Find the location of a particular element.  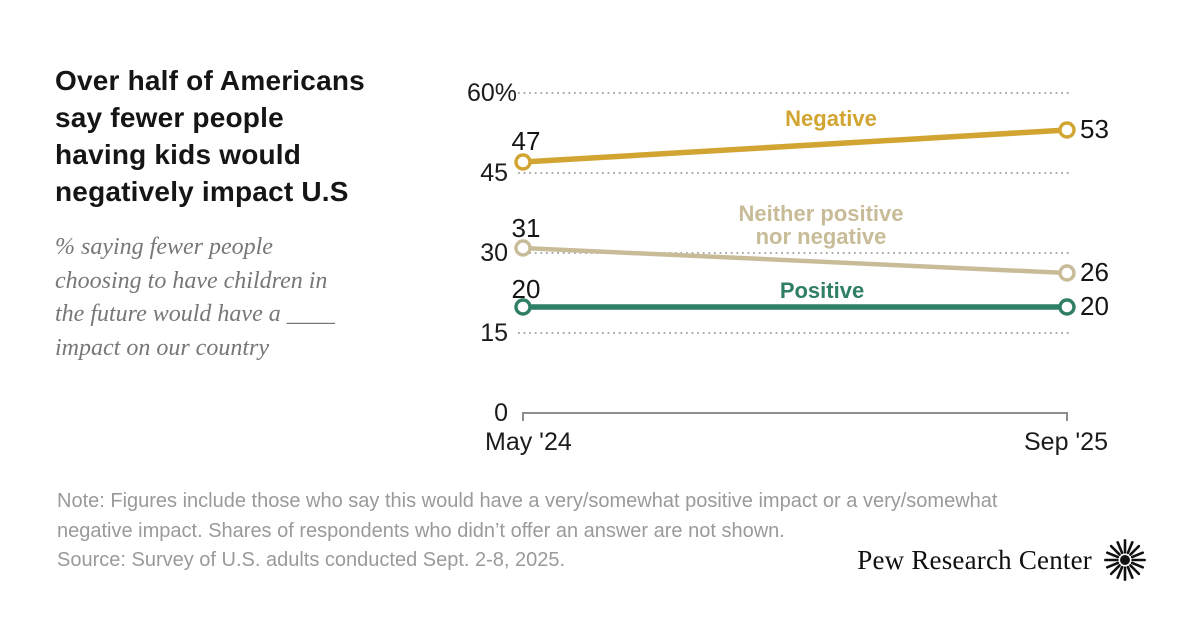

x-tick-end: Sep '25 is located at coordinates (1066, 442).